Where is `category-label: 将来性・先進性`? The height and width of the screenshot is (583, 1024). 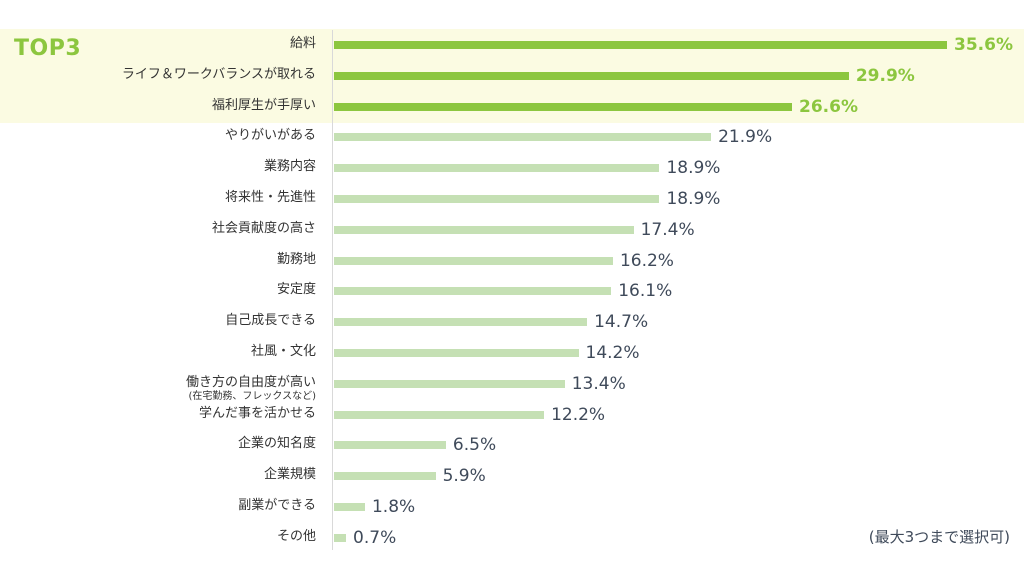 category-label: 将来性・先進性 is located at coordinates (270, 197).